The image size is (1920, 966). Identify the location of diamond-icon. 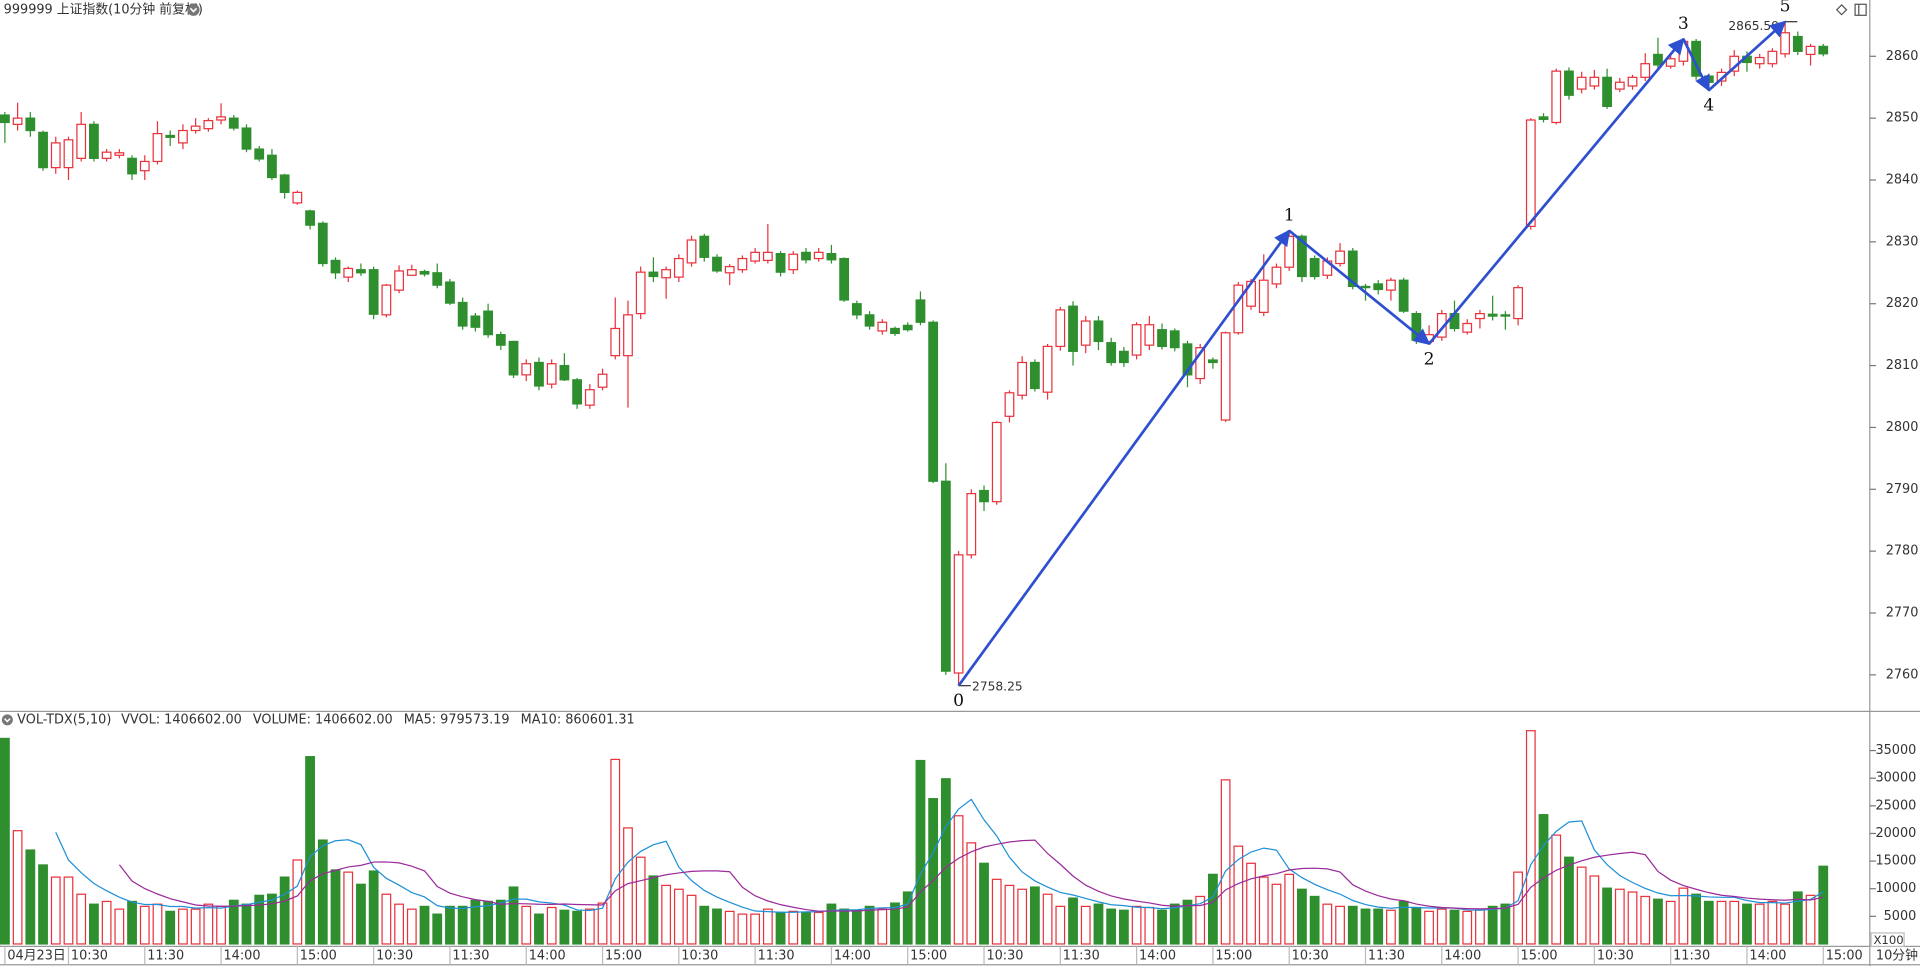
(1841, 10).